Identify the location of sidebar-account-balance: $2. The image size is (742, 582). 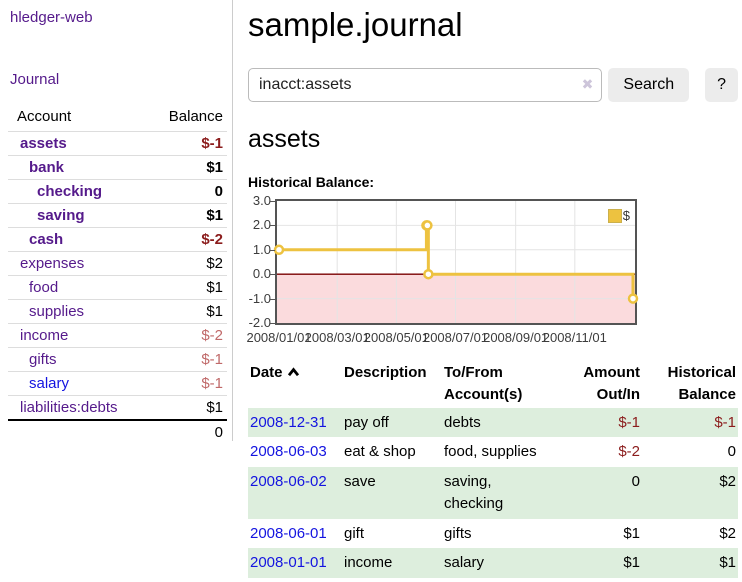
(214, 263).